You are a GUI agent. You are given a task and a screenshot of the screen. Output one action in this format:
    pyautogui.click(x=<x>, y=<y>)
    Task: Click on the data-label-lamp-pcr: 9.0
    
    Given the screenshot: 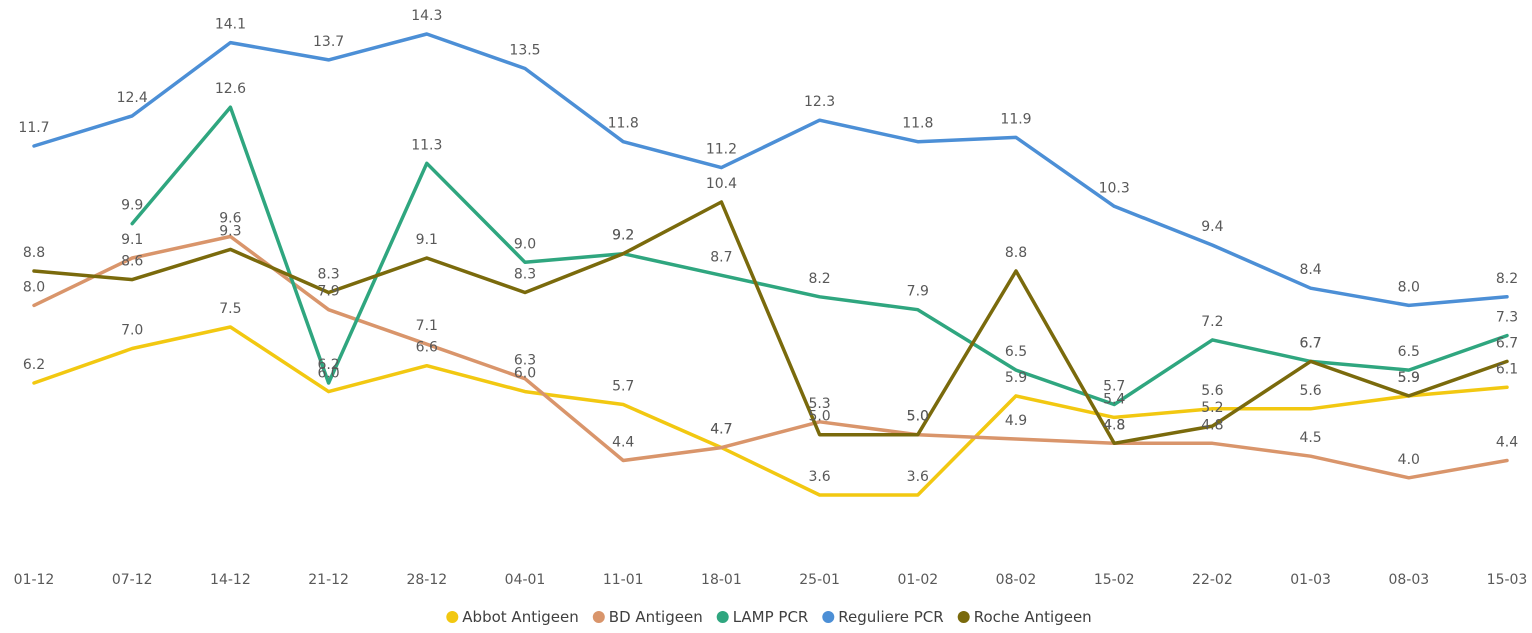 What is the action you would take?
    pyautogui.click(x=525, y=244)
    